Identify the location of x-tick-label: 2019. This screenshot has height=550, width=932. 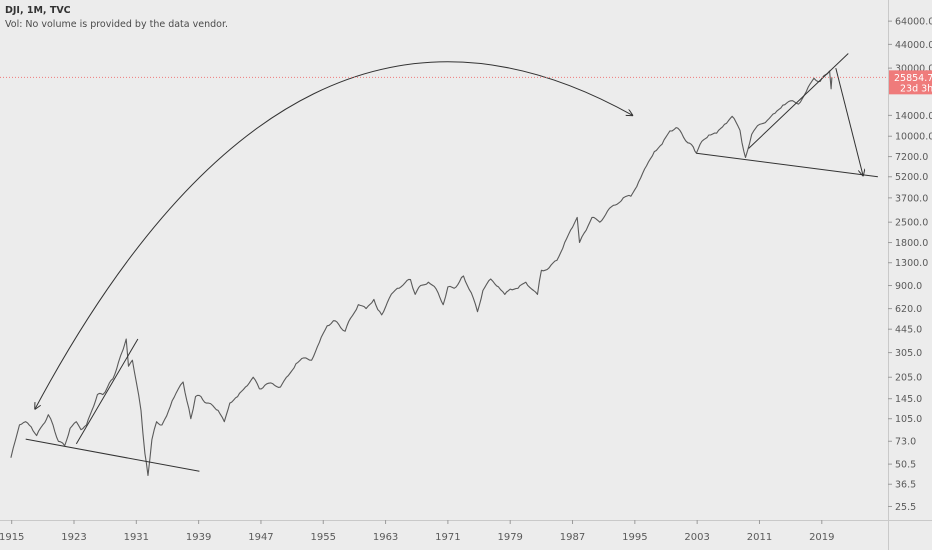
(821, 537).